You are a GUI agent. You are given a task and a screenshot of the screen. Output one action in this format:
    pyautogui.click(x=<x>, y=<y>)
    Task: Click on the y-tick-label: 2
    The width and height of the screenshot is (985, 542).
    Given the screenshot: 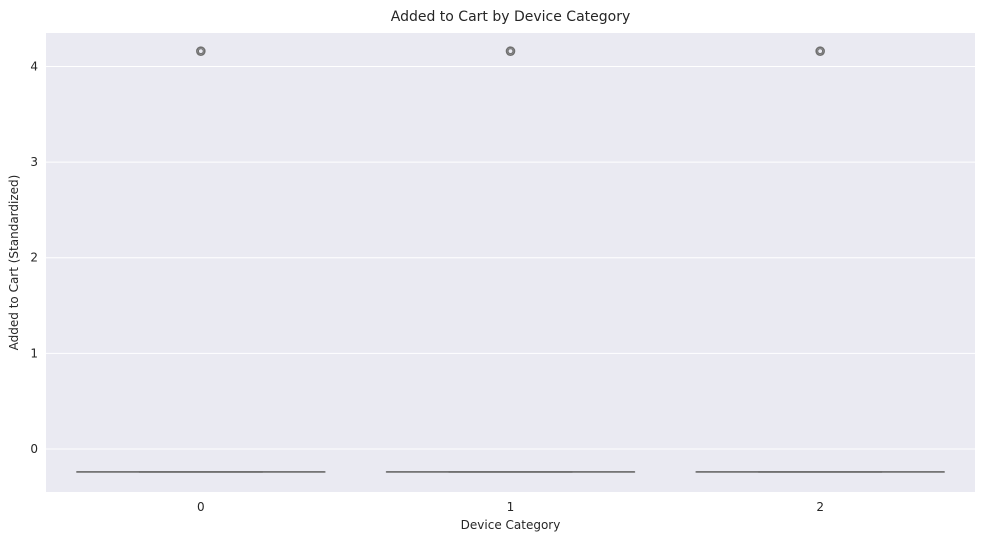 What is the action you would take?
    pyautogui.click(x=34, y=258)
    